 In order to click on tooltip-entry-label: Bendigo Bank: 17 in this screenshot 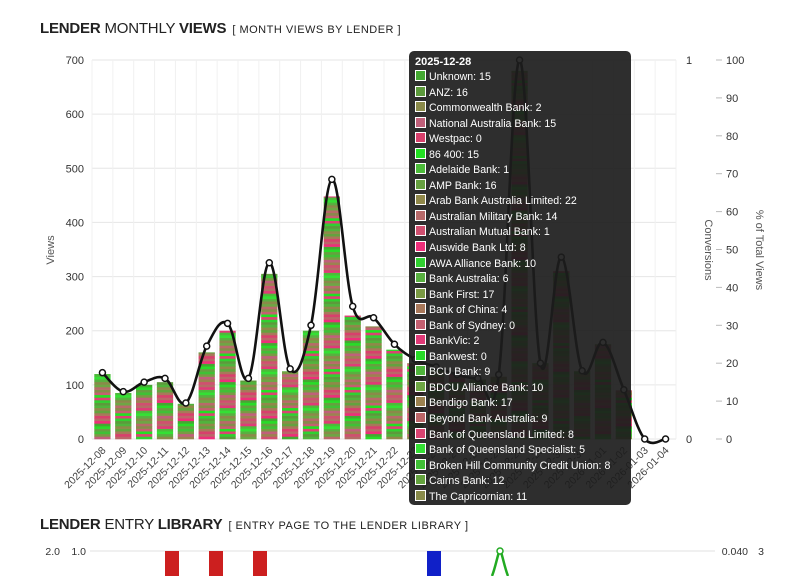, I will do `click(471, 403)`.